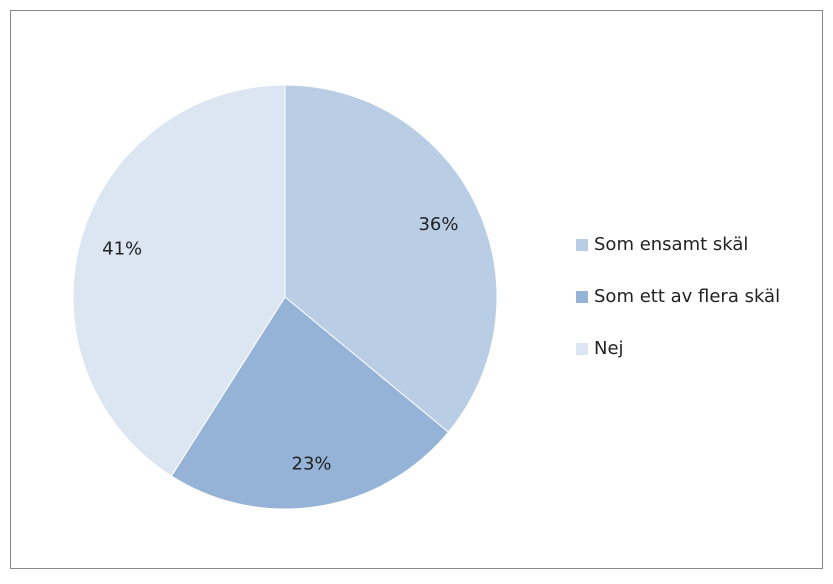  I want to click on data-label: 23%, so click(312, 464).